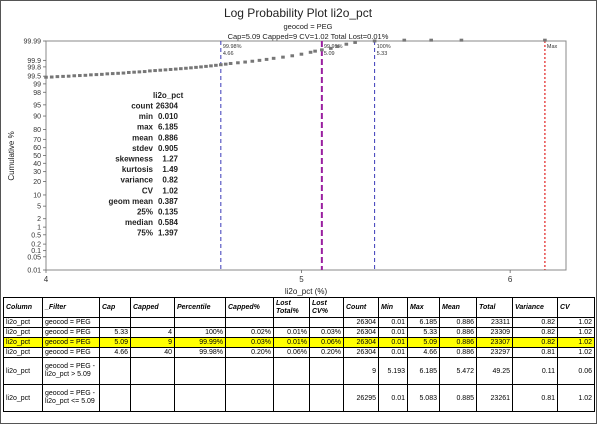 Image resolution: width=597 pixels, height=424 pixels. I want to click on stat-value: 1.02, so click(170, 190).